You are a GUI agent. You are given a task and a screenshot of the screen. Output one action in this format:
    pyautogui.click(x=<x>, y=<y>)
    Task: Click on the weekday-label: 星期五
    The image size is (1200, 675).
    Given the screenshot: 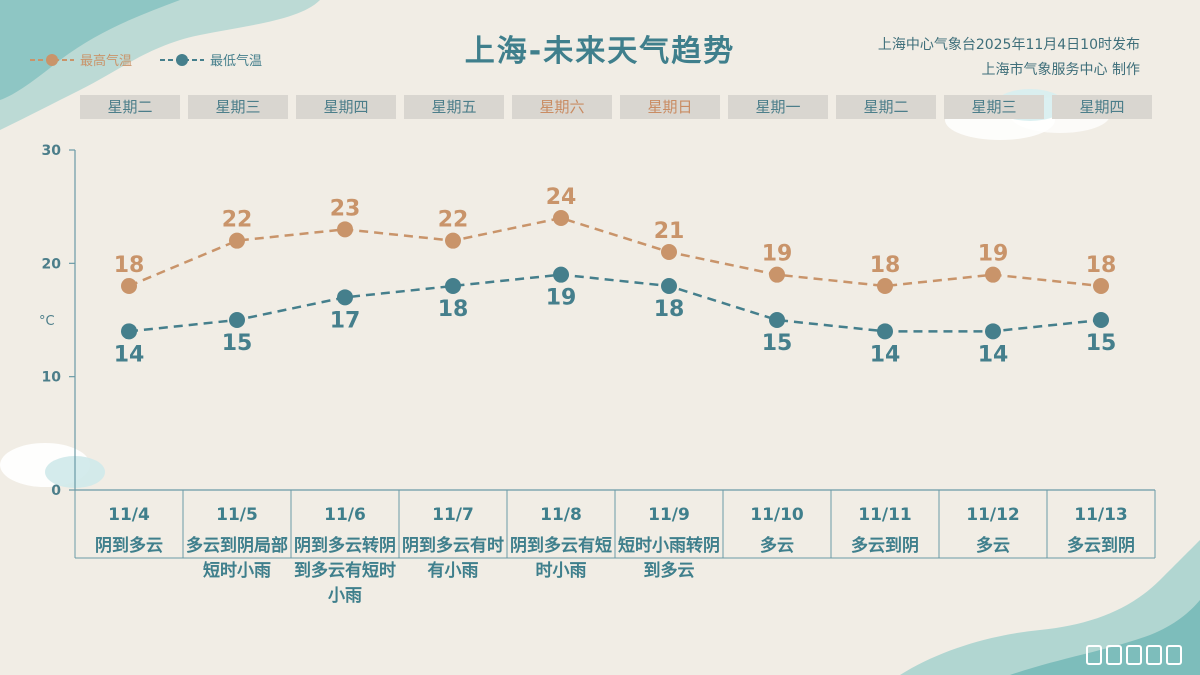 What is the action you would take?
    pyautogui.click(x=454, y=107)
    